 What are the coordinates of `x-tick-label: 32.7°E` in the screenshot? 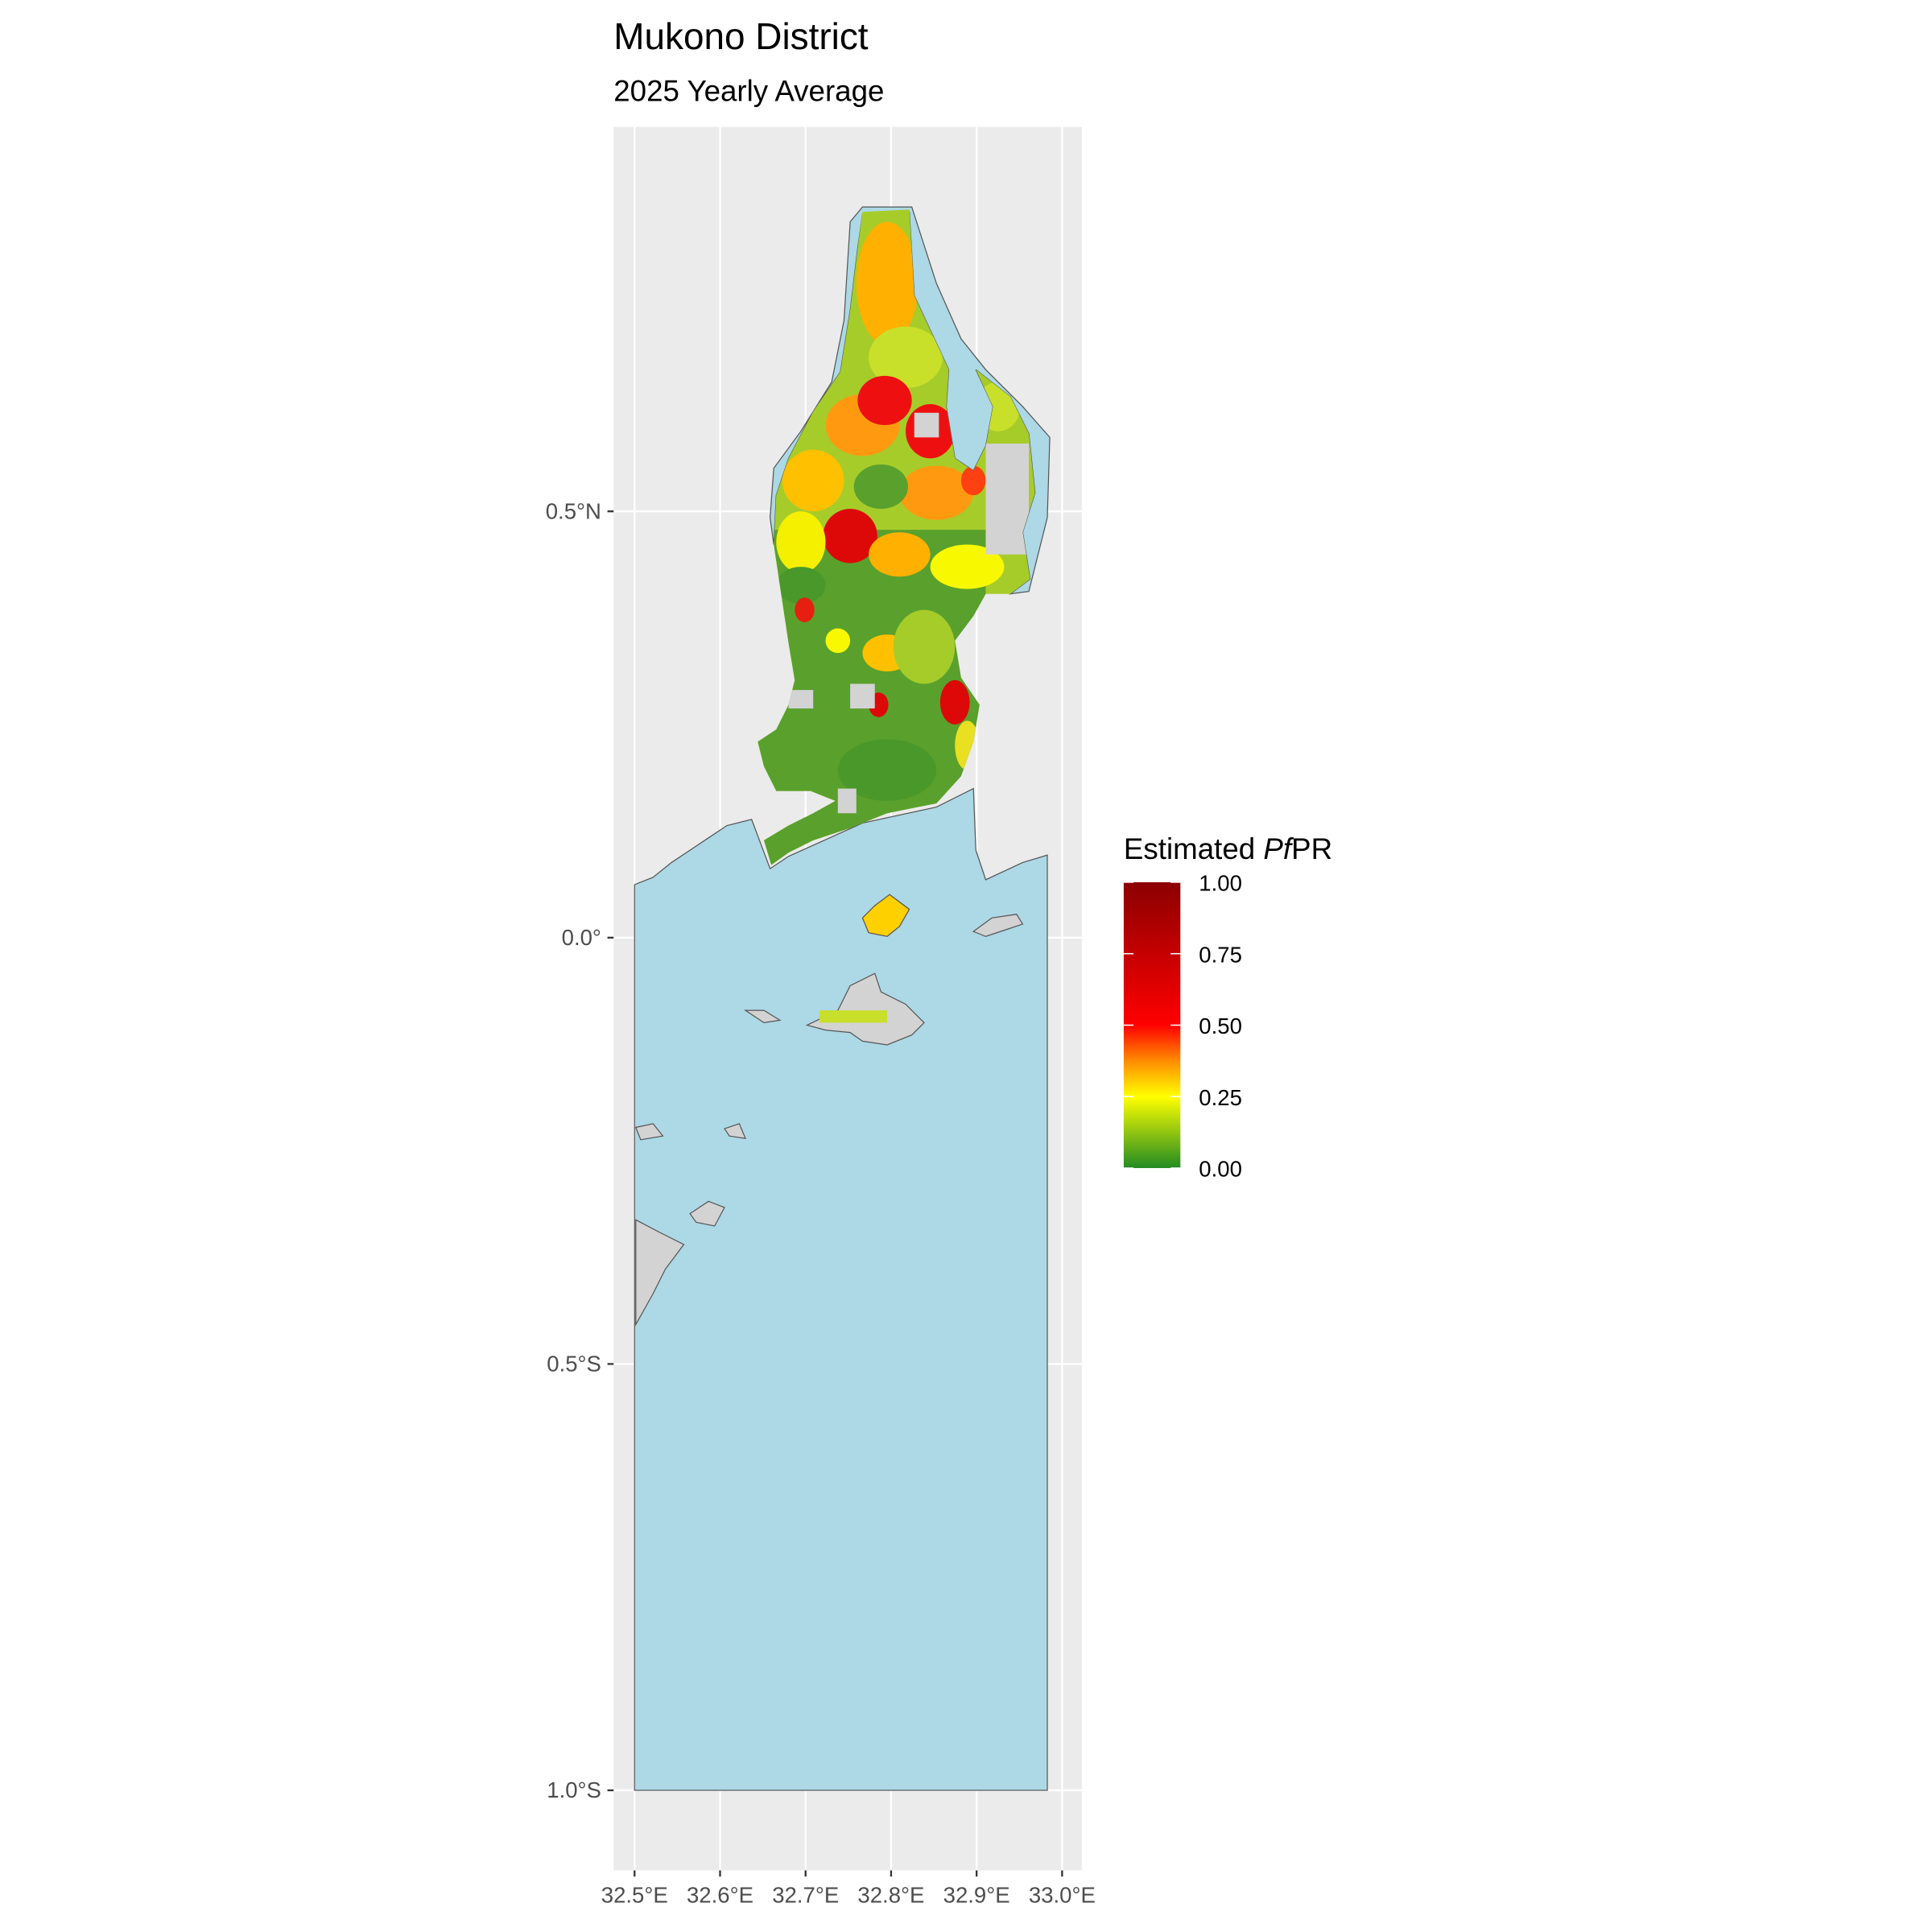 It's located at (805, 1894).